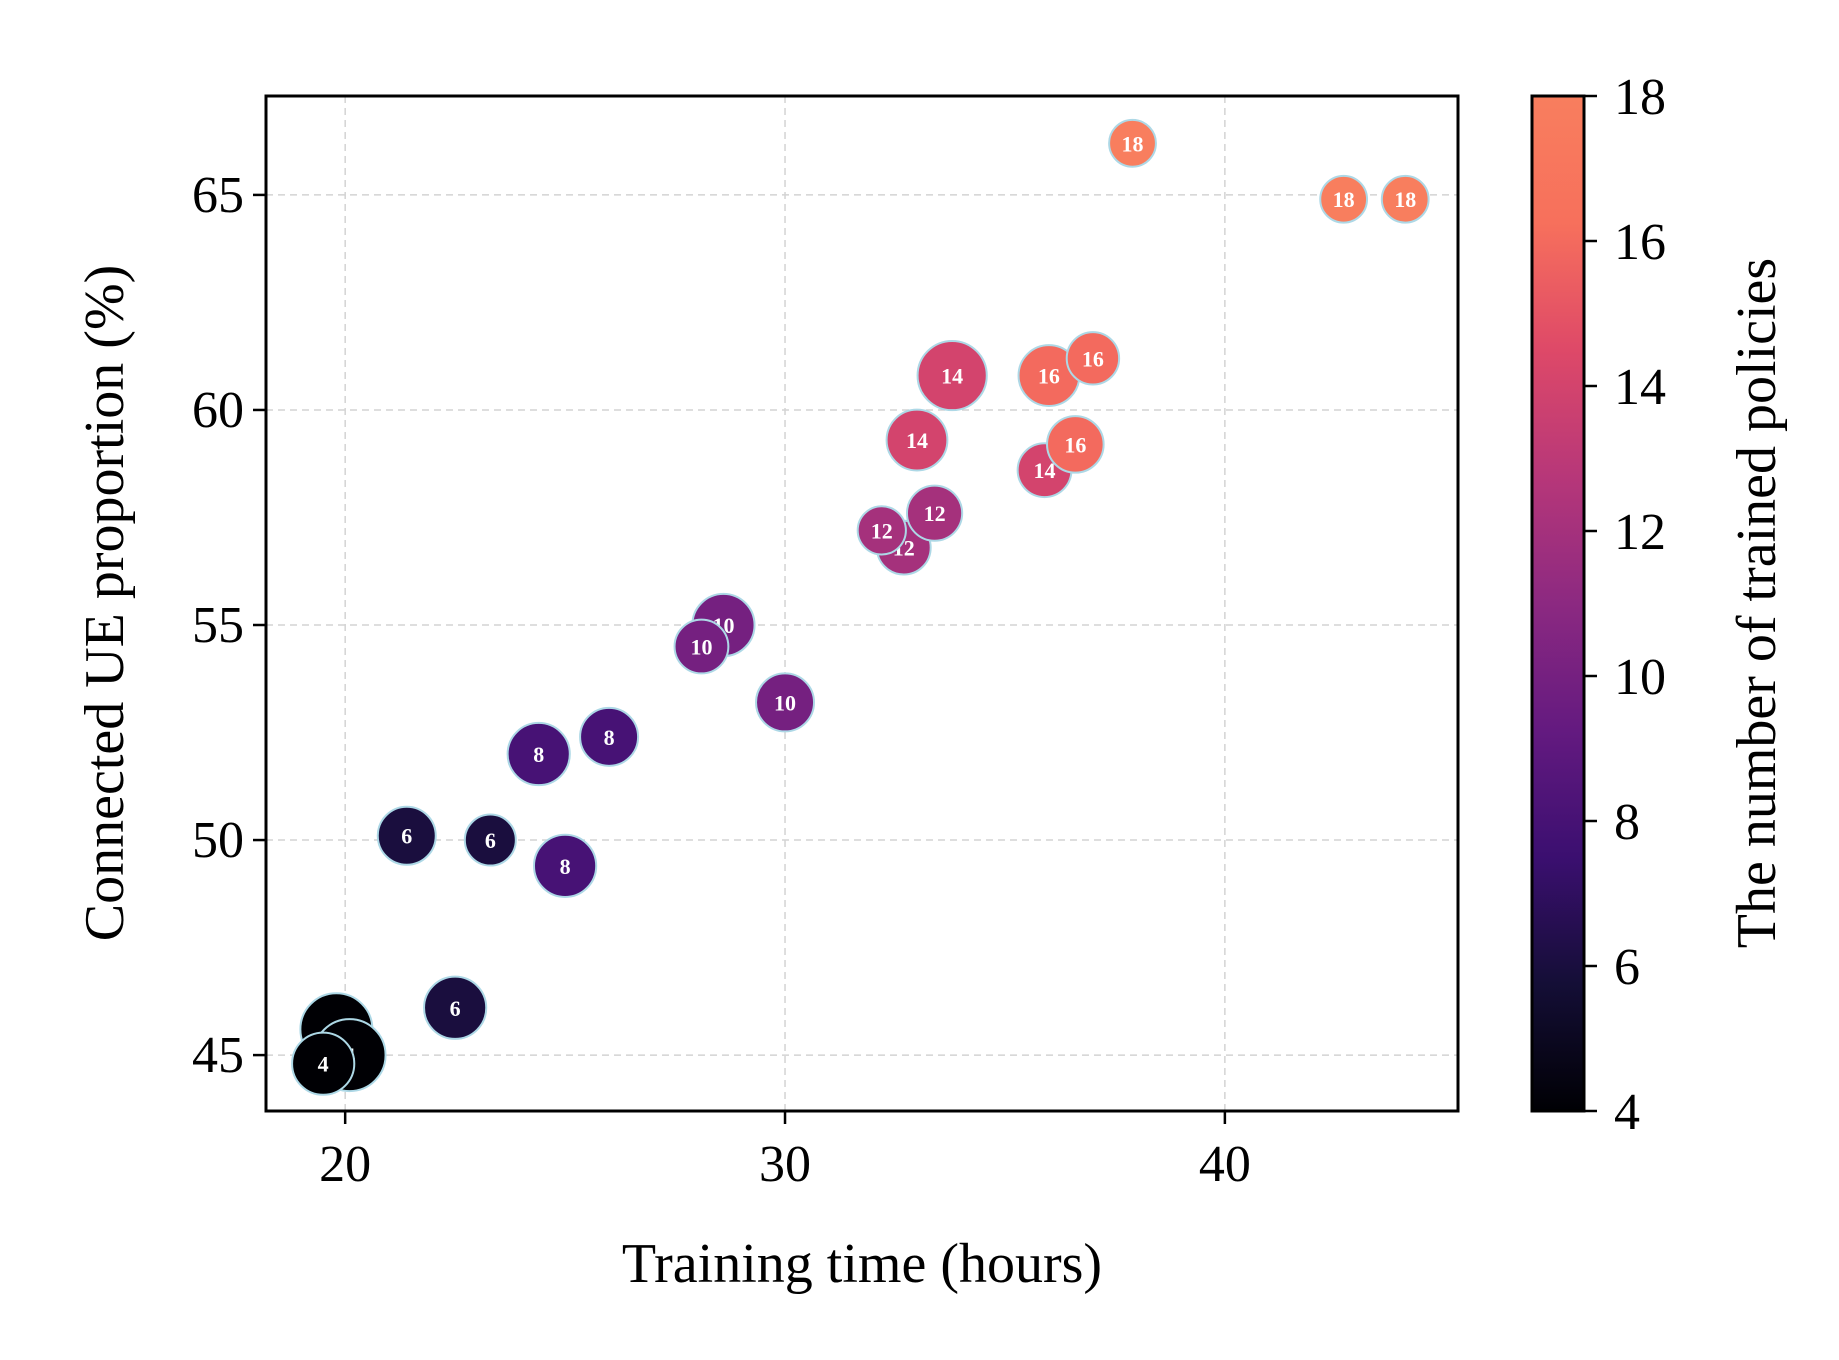  I want to click on point-label: 4, so click(323, 1064).